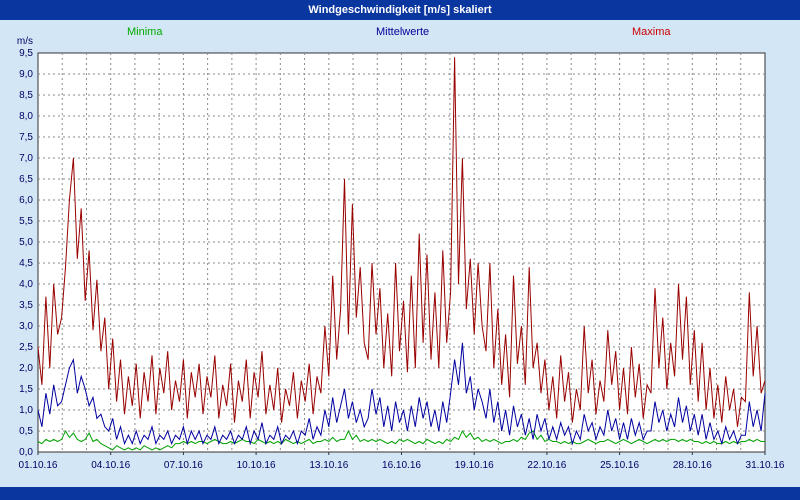 This screenshot has width=800, height=500. I want to click on x-tick-label: 04.10.16, so click(110, 465).